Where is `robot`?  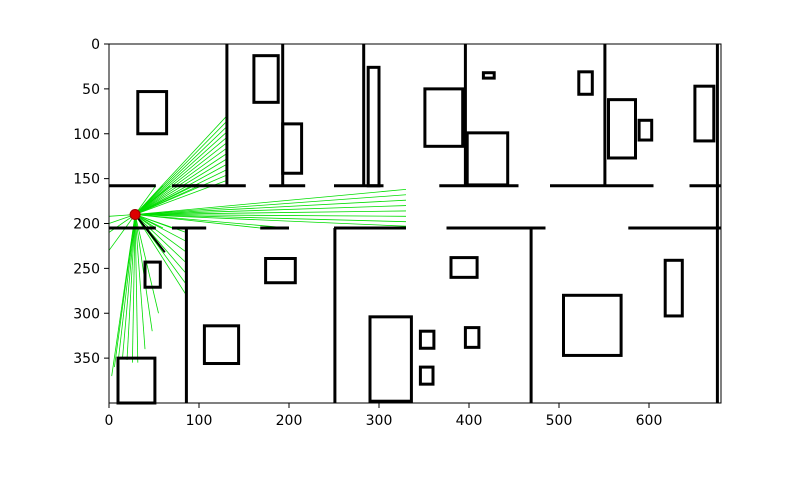
robot is located at coordinates (147, 231).